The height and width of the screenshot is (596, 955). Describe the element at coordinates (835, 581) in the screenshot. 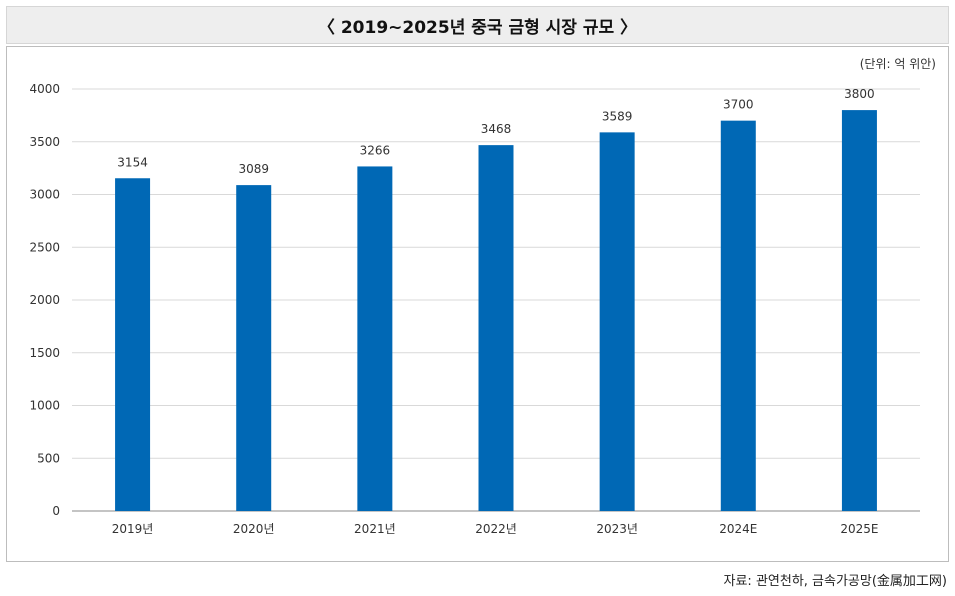

I see `source-note: 자료: 관연천하, 금속가공망(金属加工网)` at that location.